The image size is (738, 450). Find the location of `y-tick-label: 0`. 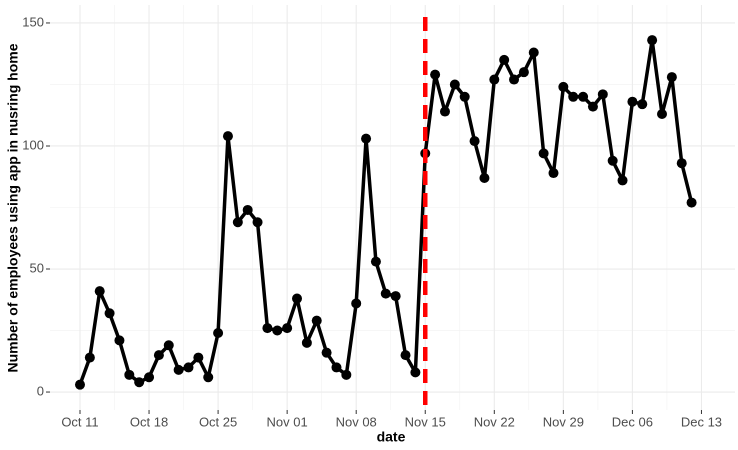

y-tick-label: 0 is located at coordinates (40, 390).